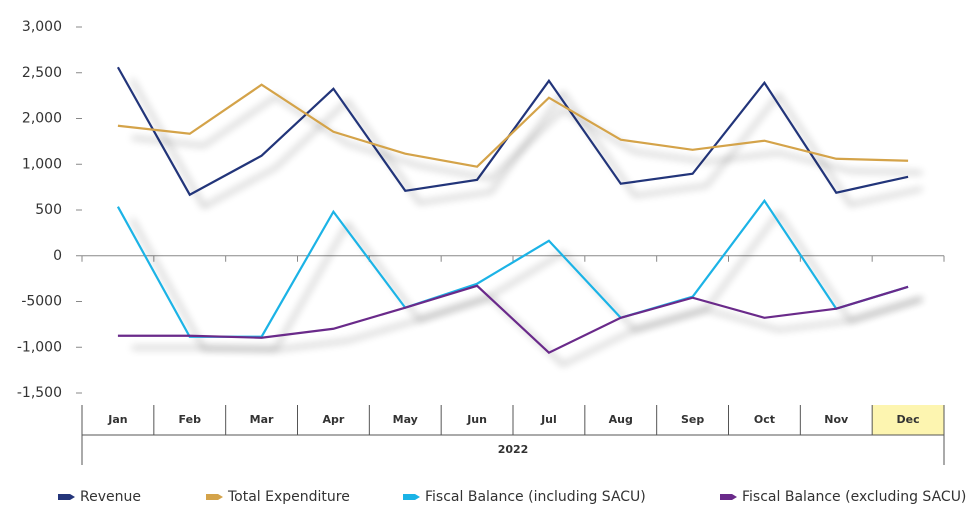  Describe the element at coordinates (764, 419) in the screenshot. I see `x-tick-label: Oct` at that location.